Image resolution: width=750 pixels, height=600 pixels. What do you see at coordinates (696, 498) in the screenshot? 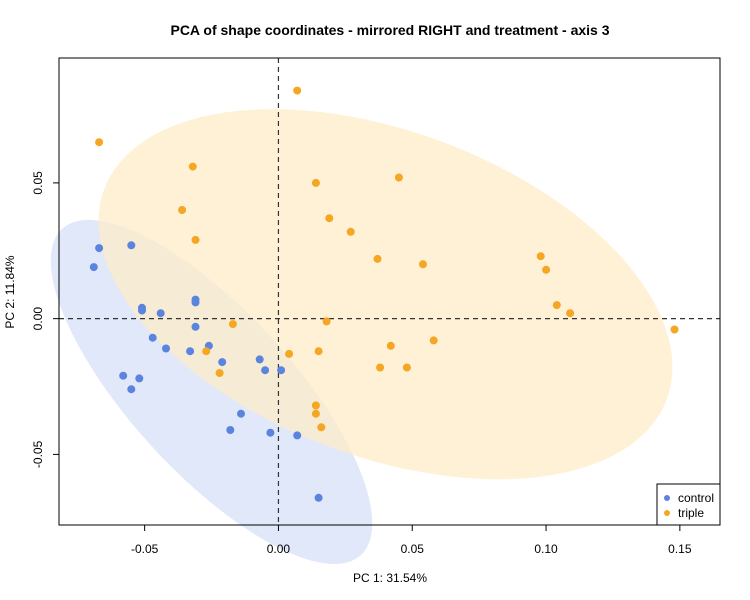
I see `legend-label-control: control` at bounding box center [696, 498].